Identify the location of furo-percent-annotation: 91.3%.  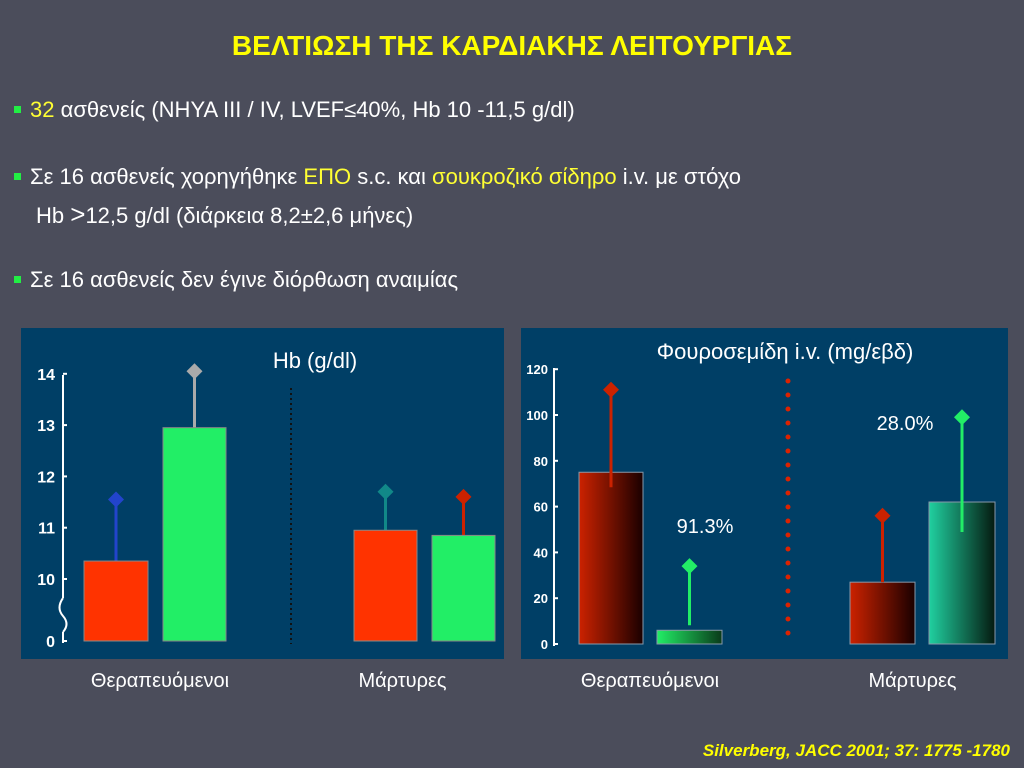
(705, 527).